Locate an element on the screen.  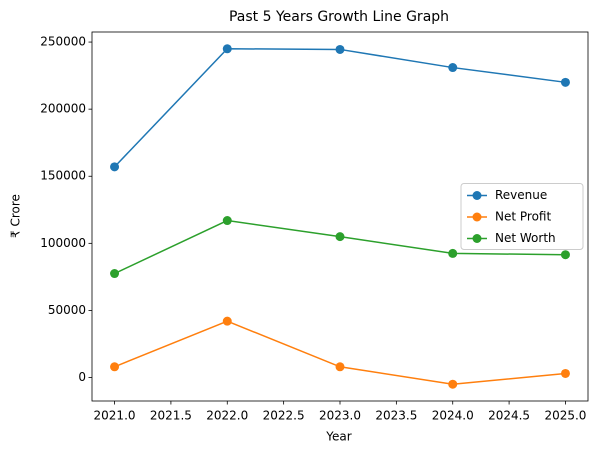
y-tick-label: 250000 is located at coordinates (63, 42).